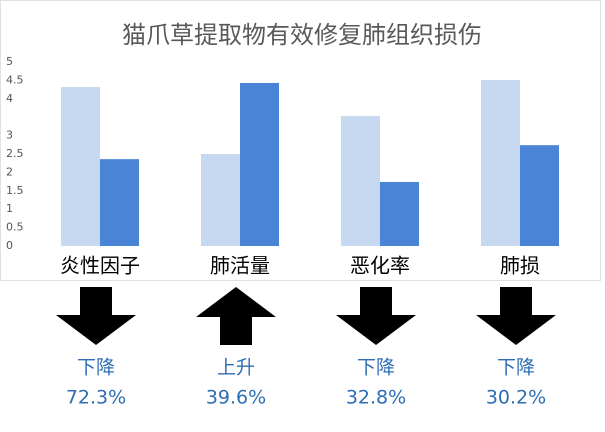  I want to click on x-tick-label: 炎性因子, so click(100, 266).